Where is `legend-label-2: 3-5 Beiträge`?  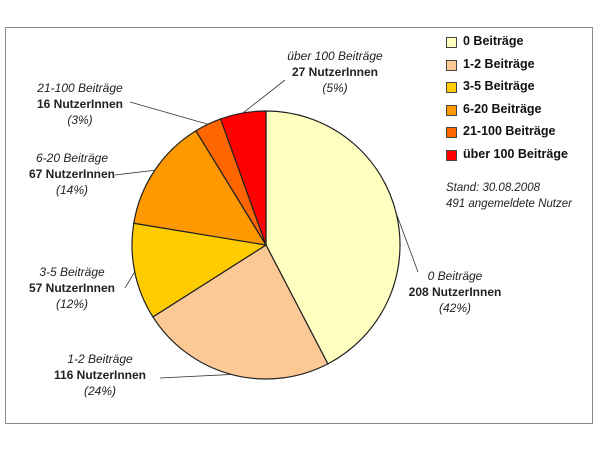 legend-label-2: 3-5 Beiträge is located at coordinates (499, 86).